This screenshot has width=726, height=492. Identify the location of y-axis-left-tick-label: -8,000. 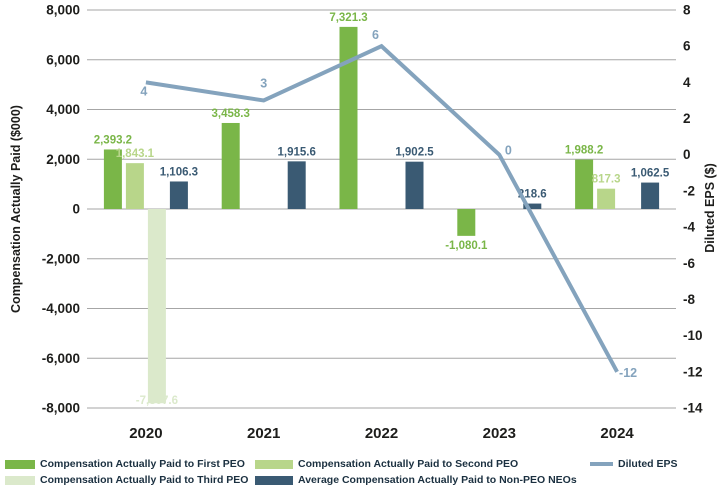
(61, 408).